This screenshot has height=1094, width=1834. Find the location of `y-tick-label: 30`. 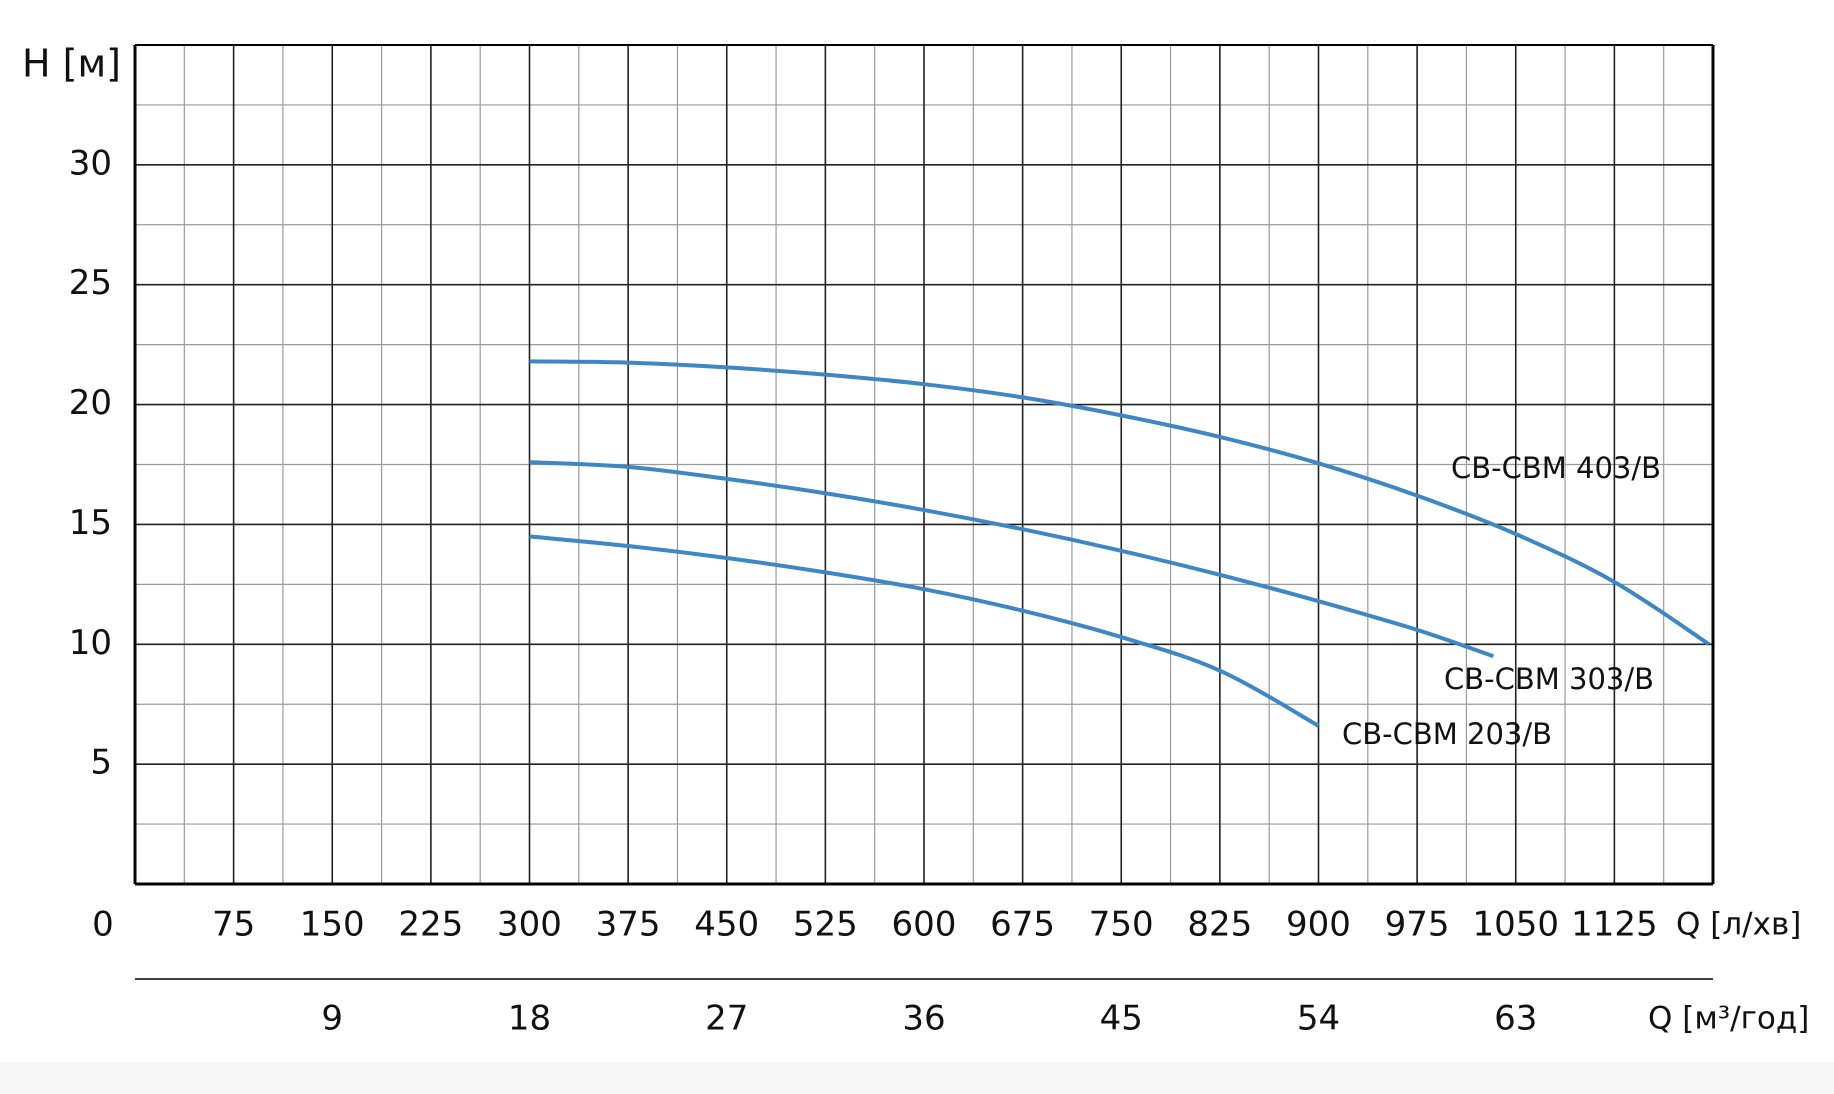

y-tick-label: 30 is located at coordinates (90, 163).